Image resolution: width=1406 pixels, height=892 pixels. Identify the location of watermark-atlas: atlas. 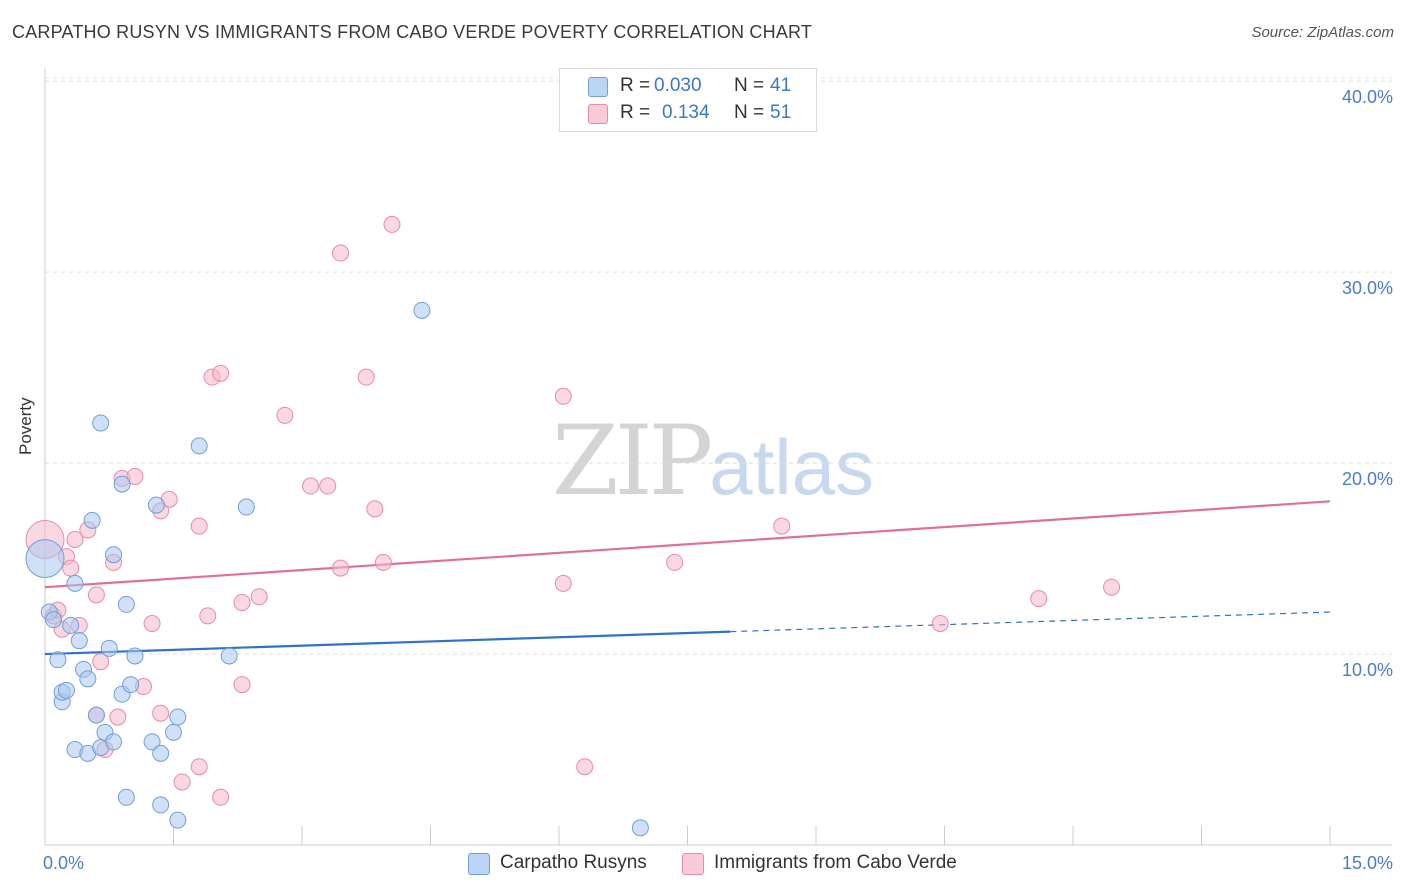
(791, 467).